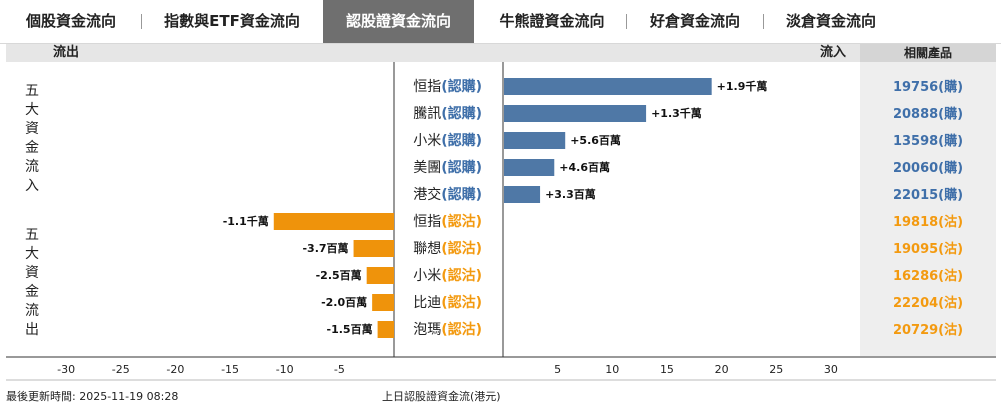  I want to click on category-label: 泡瑪(認沽), so click(447, 329).